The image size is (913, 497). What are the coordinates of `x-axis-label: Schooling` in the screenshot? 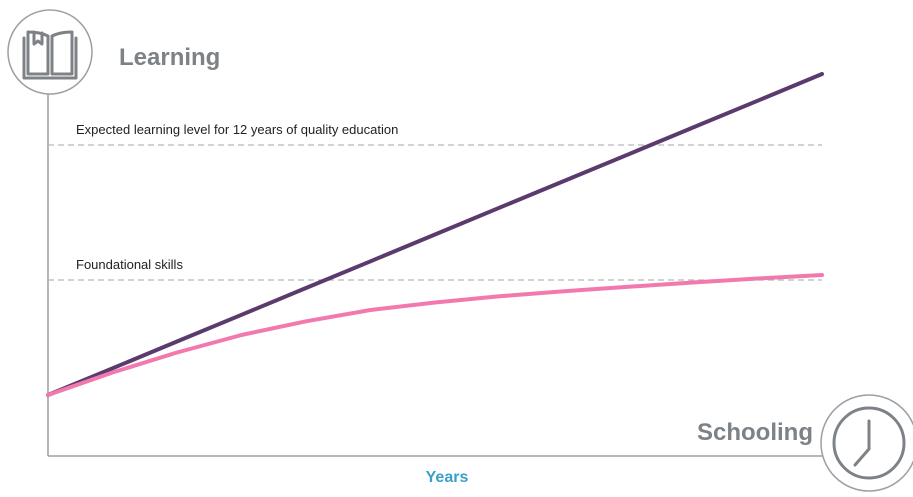 It's located at (755, 432).